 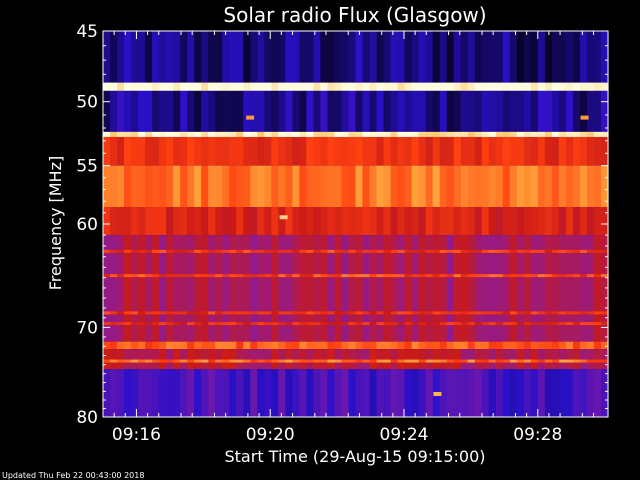 What do you see at coordinates (87, 328) in the screenshot?
I see `y-tick-label: 70` at bounding box center [87, 328].